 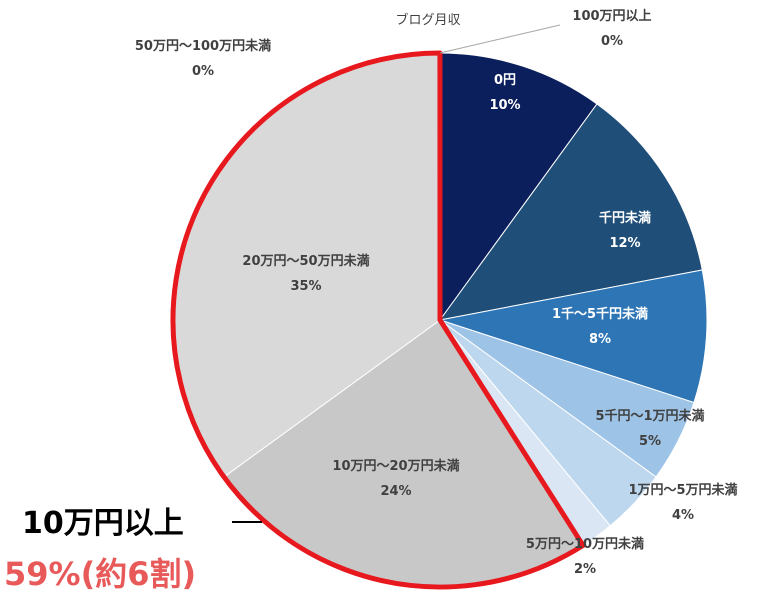 What do you see at coordinates (305, 261) in the screenshot?
I see `slice-label: 20万円～50万円未満` at bounding box center [305, 261].